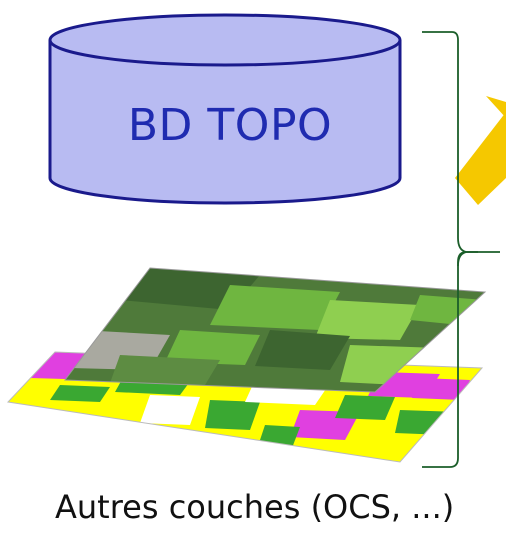 The height and width of the screenshot is (538, 506). I want to click on layers-caption: Autres couches (OCS, ...), so click(280, 507).